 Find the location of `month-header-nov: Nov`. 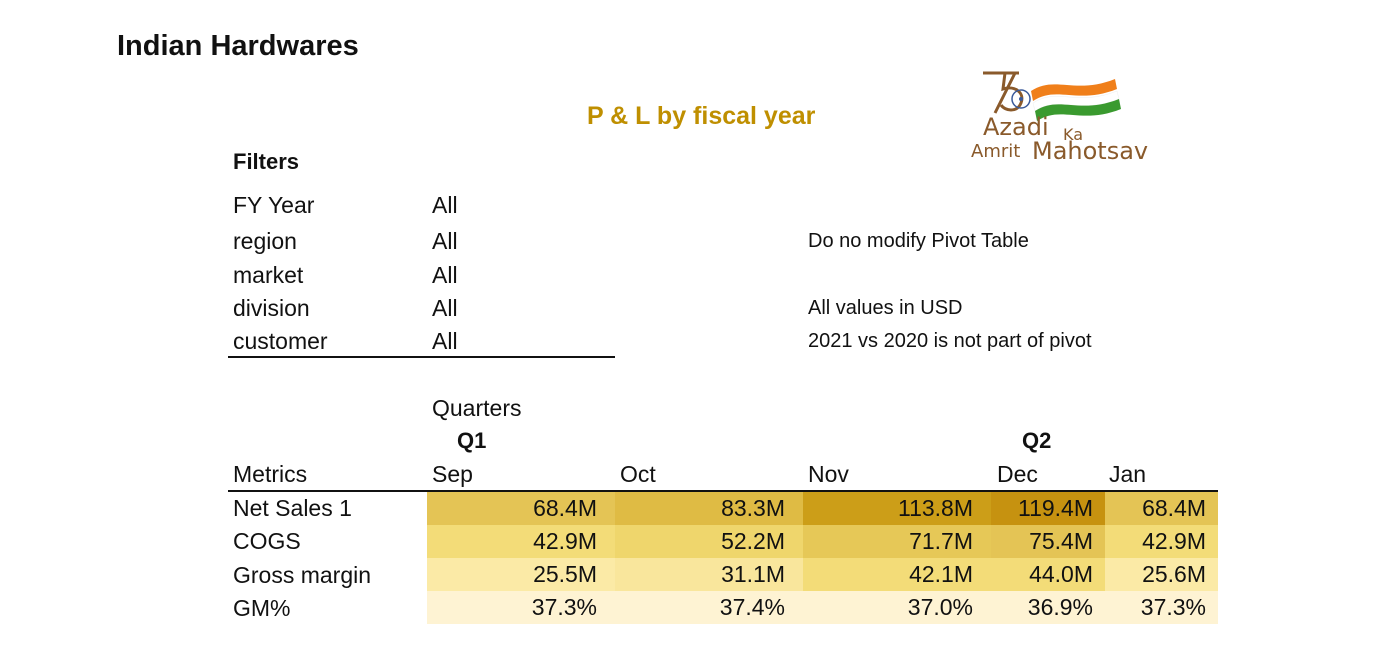

month-header-nov: Nov is located at coordinates (828, 474).